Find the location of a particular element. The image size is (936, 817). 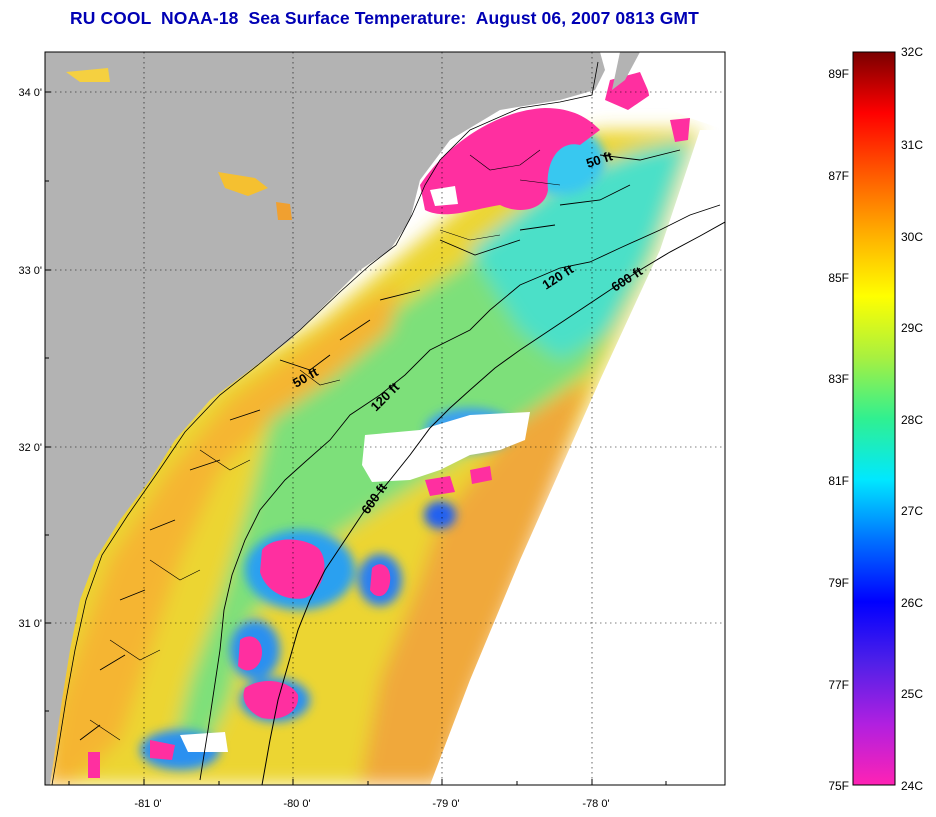

fahrenheit-label: 77F is located at coordinates (838, 685).